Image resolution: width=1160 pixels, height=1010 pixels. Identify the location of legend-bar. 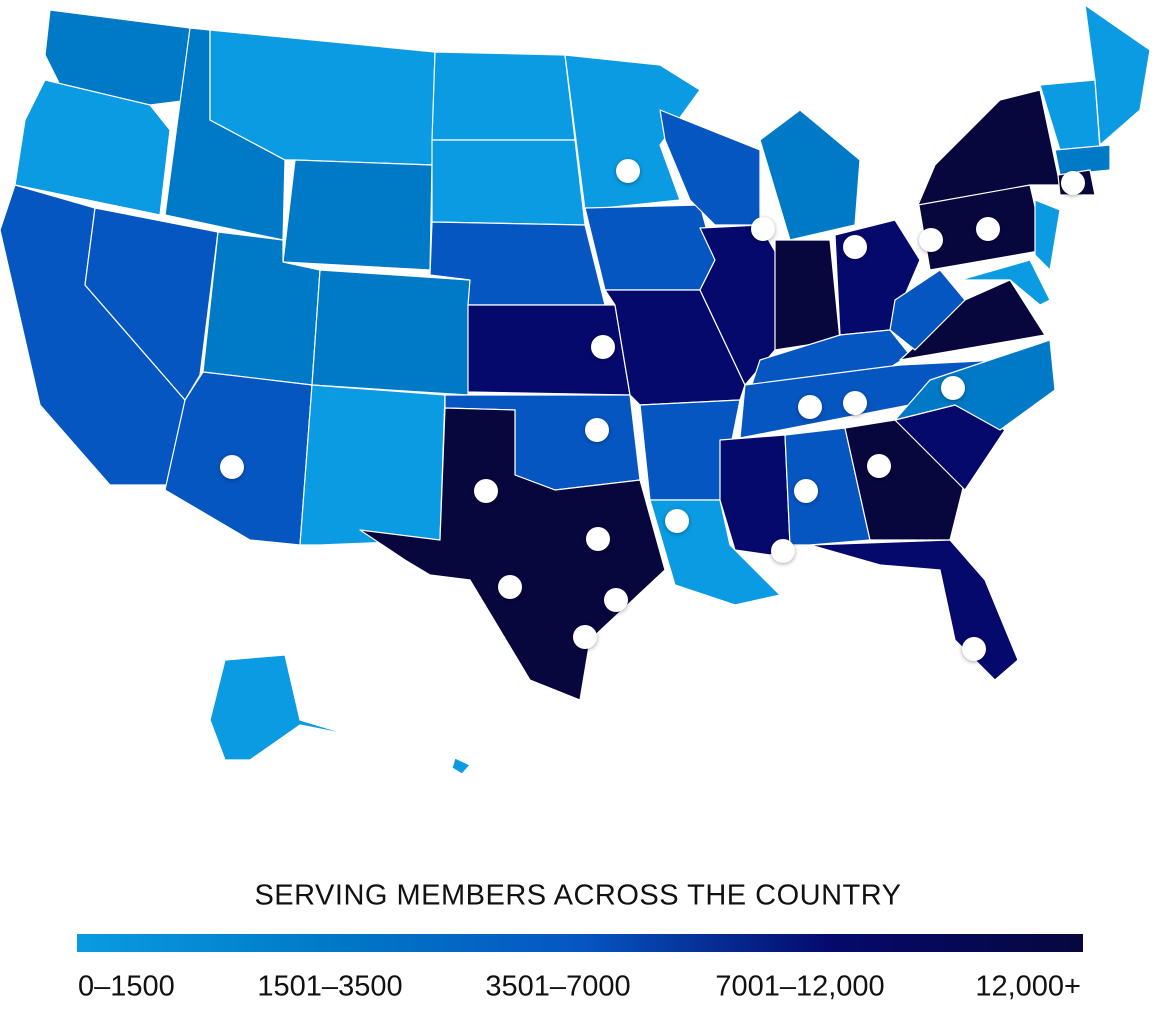
(580, 943).